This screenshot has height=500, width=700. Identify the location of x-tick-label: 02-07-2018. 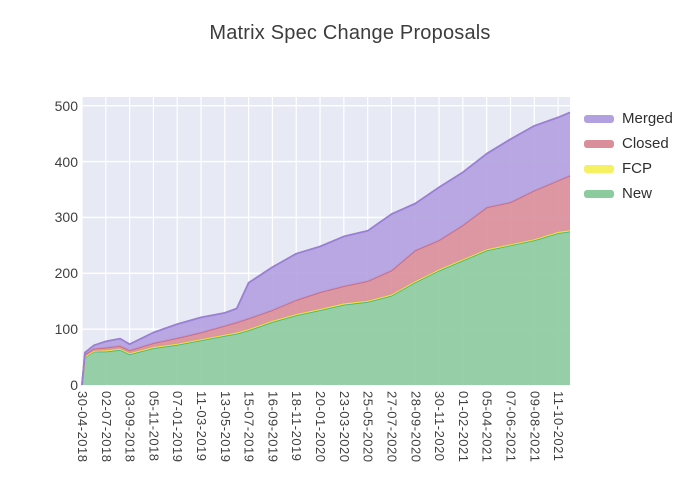
(106, 427).